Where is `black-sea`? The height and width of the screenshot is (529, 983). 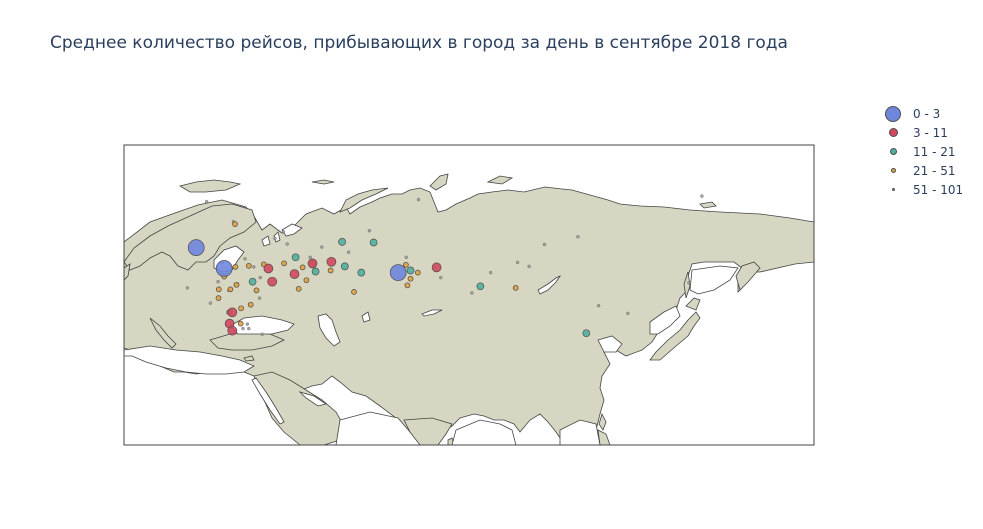
black-sea is located at coordinates (262, 325).